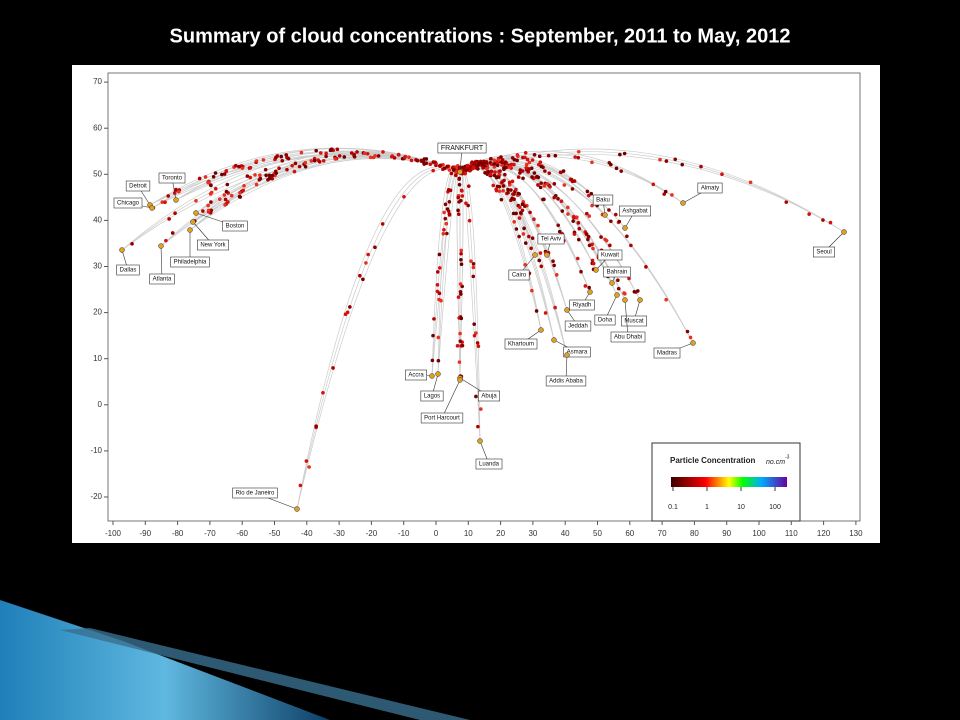 The width and height of the screenshot is (960, 720). Describe the element at coordinates (617, 273) in the screenshot. I see `city-label: Bahrain` at that location.